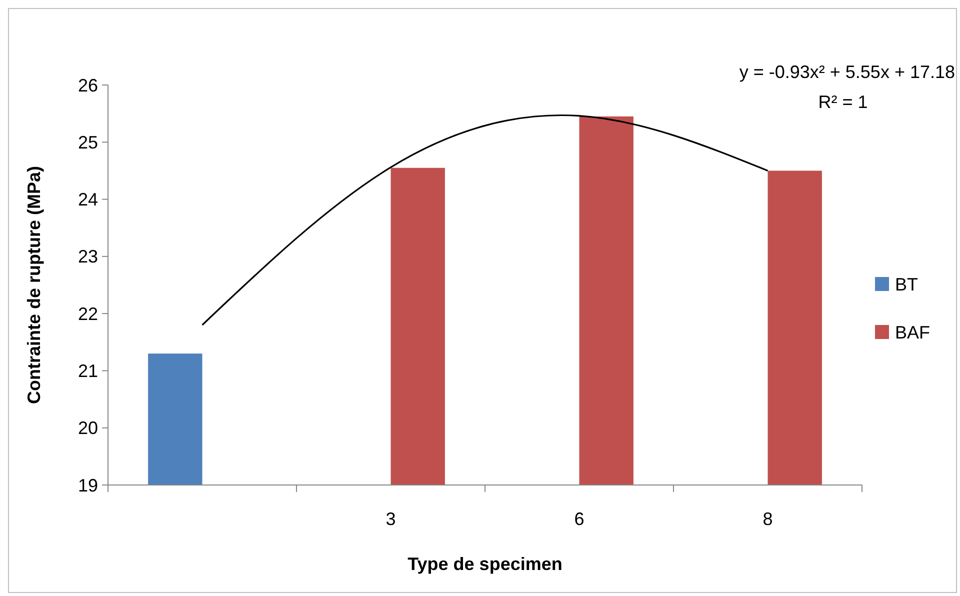  I want to click on x-tick-label: 8, so click(767, 519).